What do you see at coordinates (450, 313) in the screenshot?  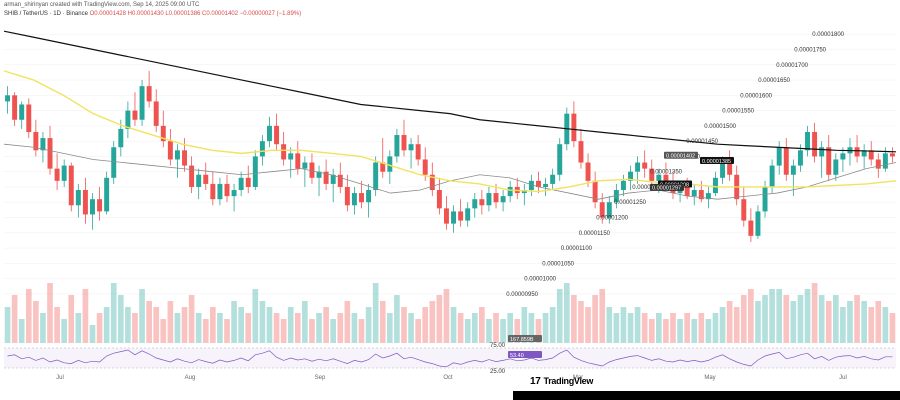 I see `volume-pane` at bounding box center [450, 313].